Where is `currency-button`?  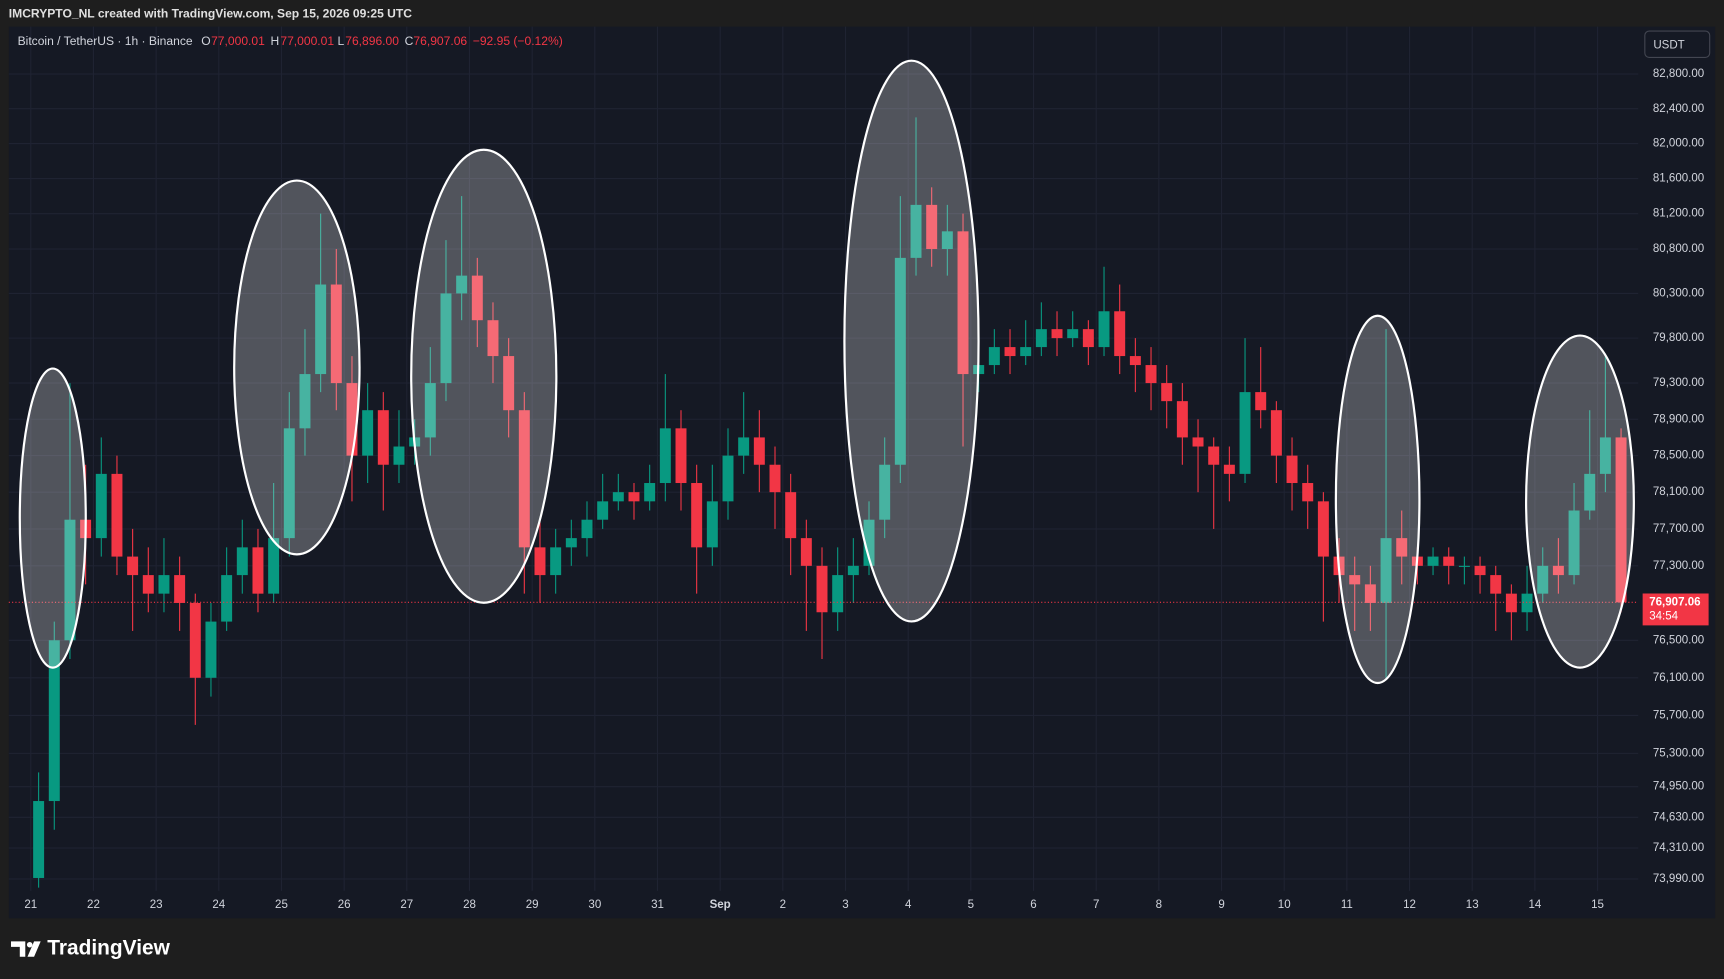 currency-button is located at coordinates (1677, 44).